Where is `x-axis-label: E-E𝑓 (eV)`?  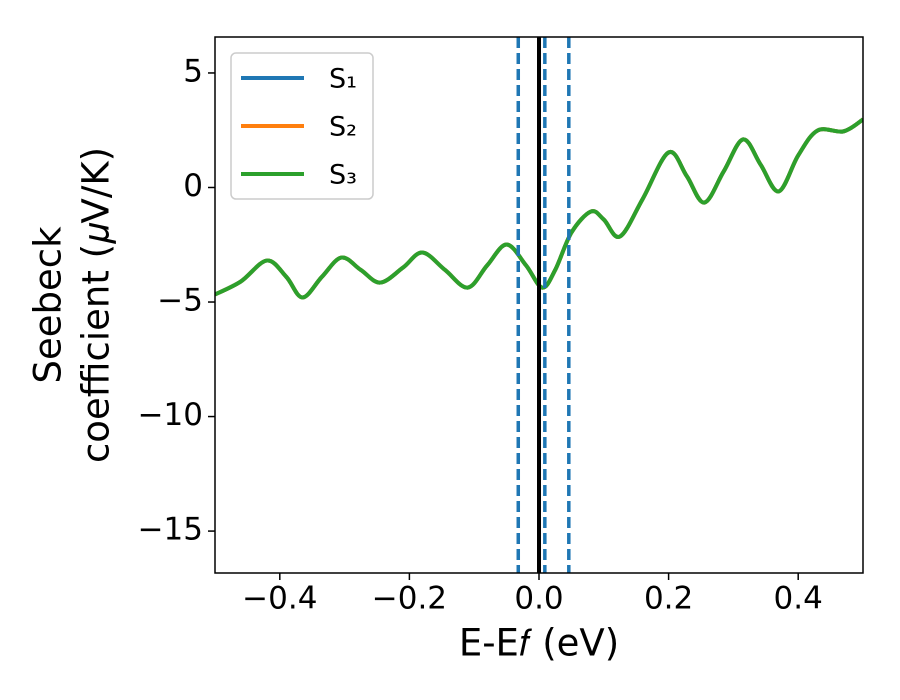
x-axis-label: E-E𝑓 (eV) is located at coordinates (539, 643).